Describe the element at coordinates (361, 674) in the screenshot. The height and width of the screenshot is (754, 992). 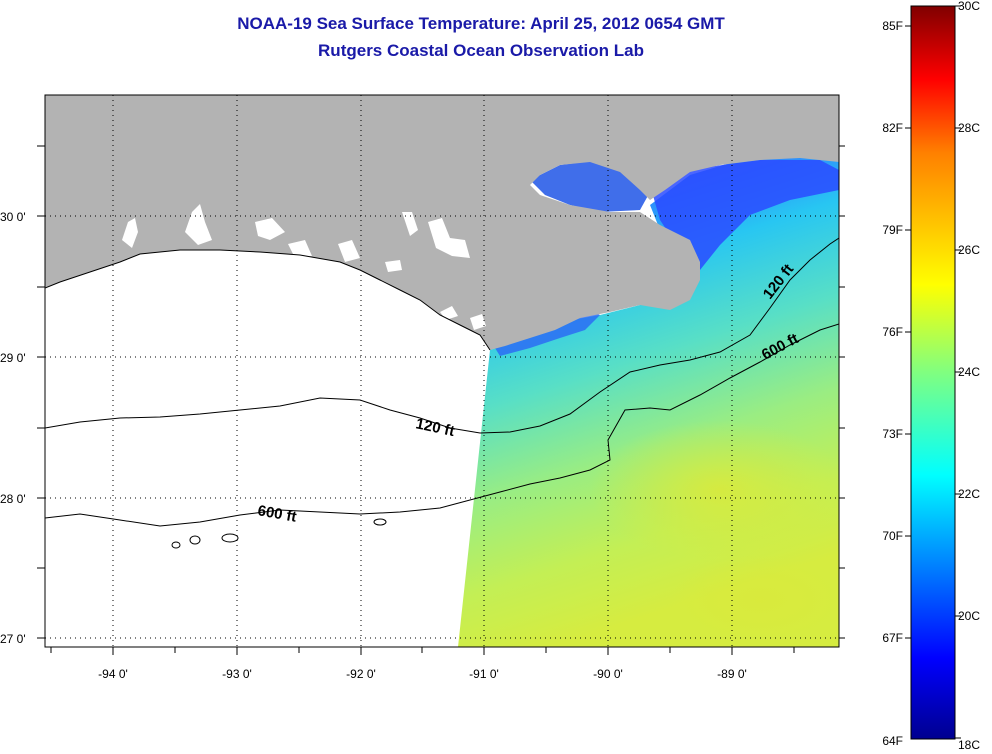
I see `lon-tick-label: -92 0'` at that location.